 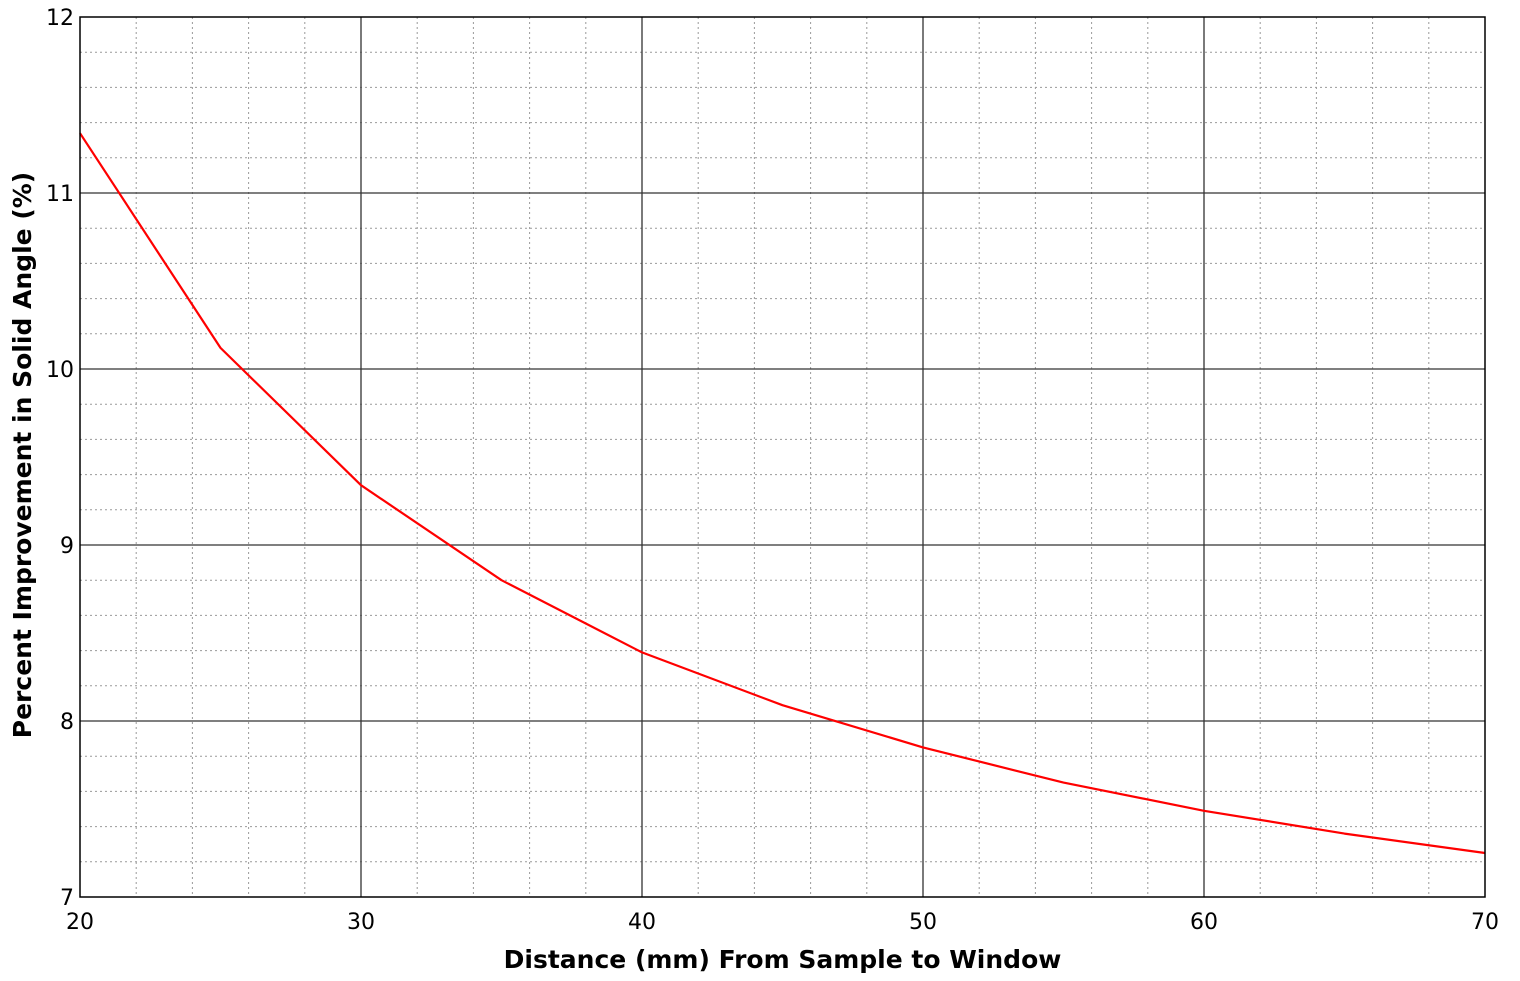 I want to click on x-tick-label: 20, so click(x=80, y=922).